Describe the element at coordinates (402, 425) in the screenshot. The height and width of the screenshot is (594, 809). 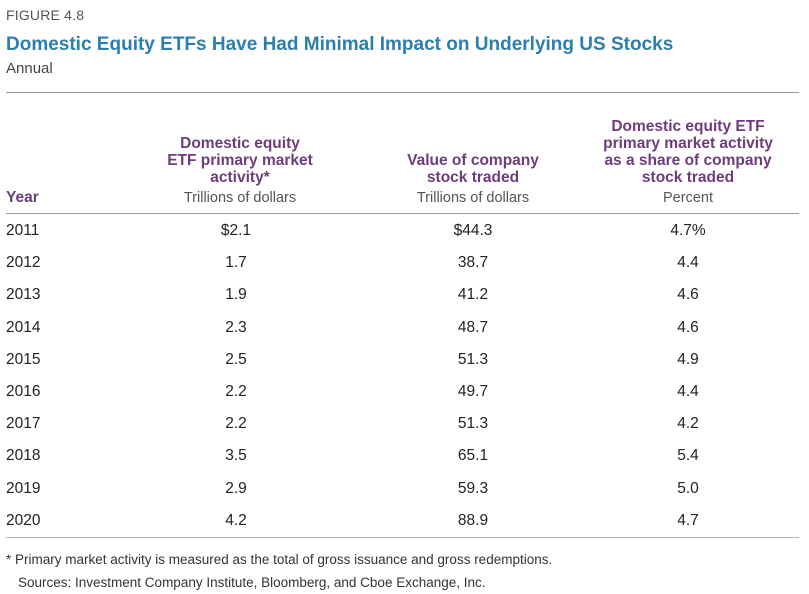
I see `table-row: 2017 2.2 51.3 4.2` at that location.